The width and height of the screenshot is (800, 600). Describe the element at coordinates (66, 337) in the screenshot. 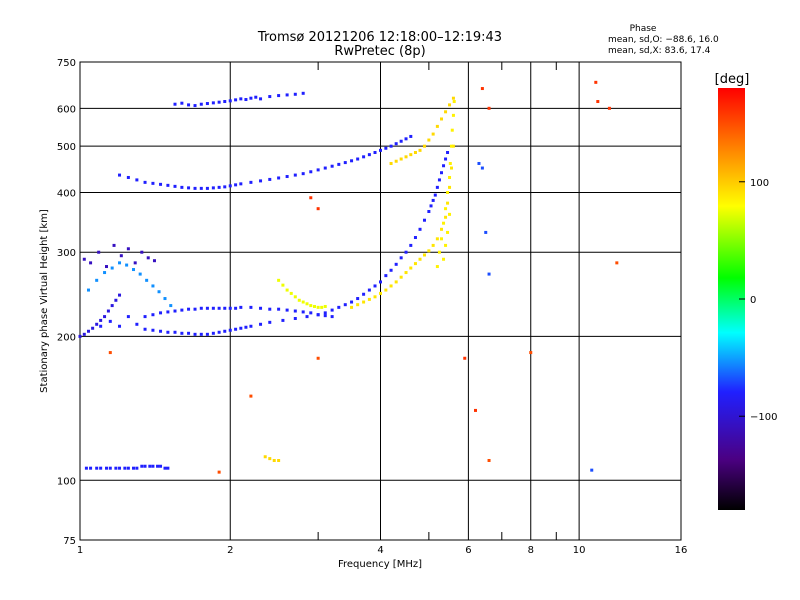

I see `y-tick-label: 200` at that location.